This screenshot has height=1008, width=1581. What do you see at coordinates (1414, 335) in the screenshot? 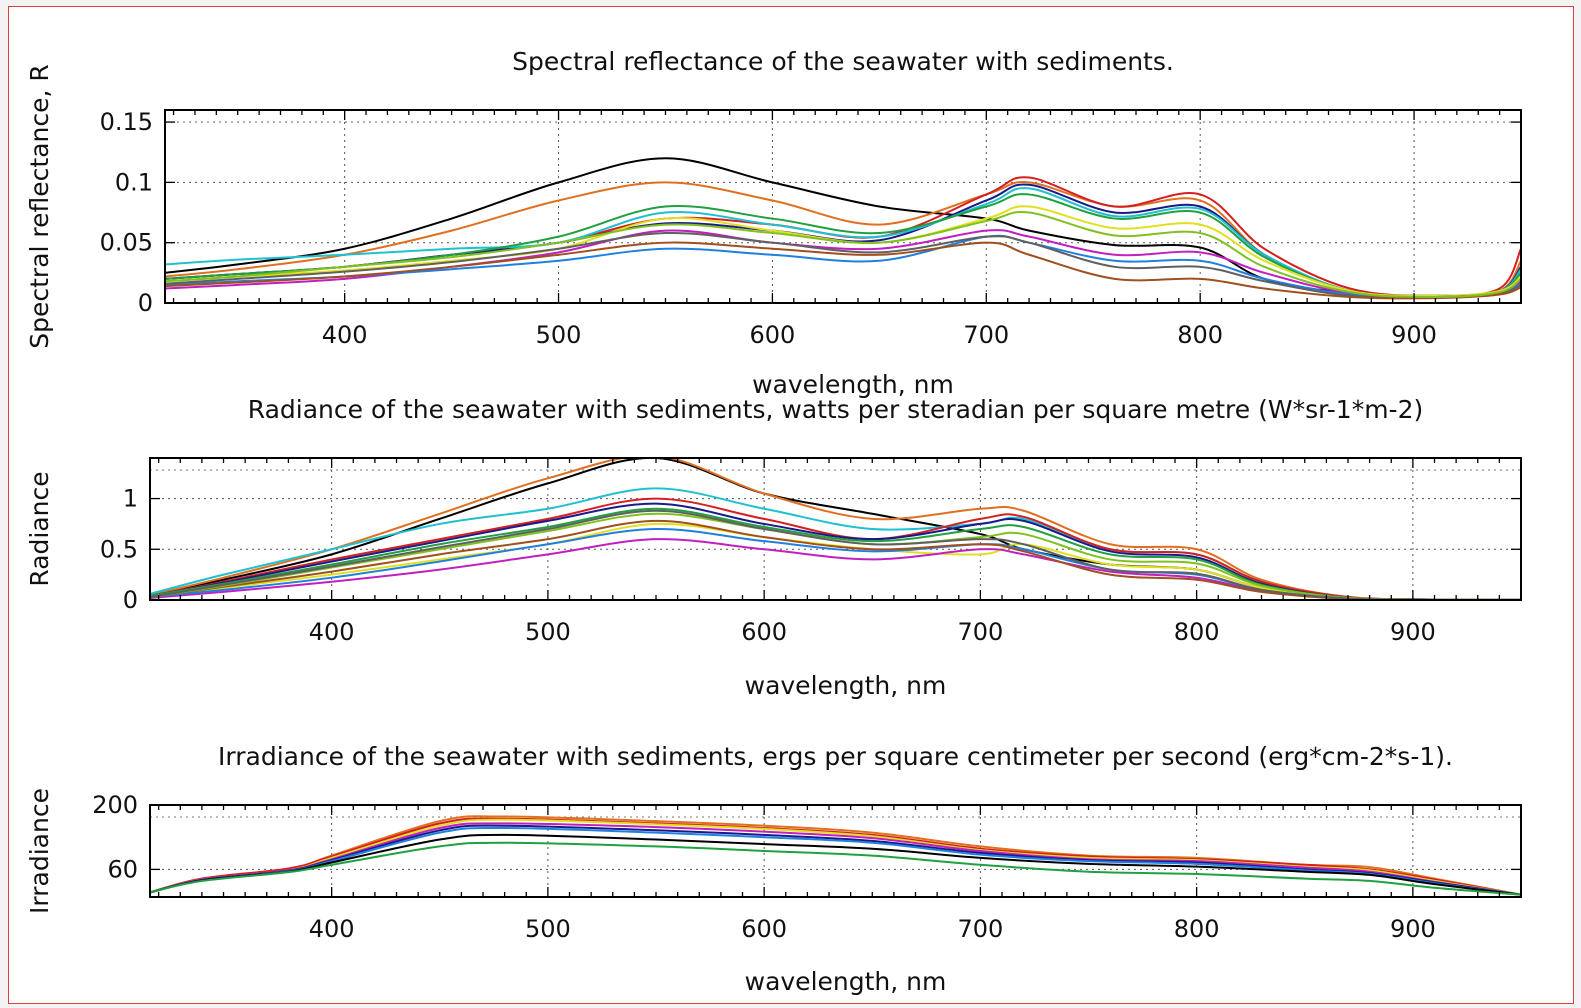
I see `chart1-xtick-label-900: 900` at bounding box center [1414, 335].